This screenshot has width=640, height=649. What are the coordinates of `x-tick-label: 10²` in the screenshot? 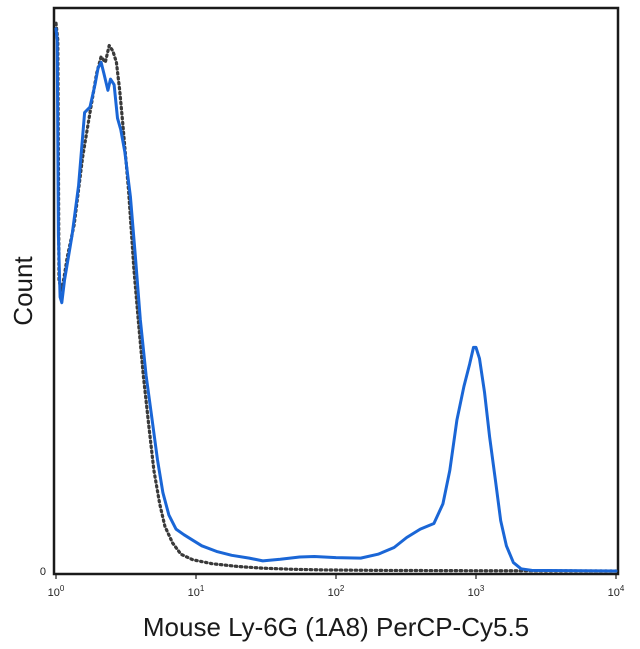 It's located at (336, 591).